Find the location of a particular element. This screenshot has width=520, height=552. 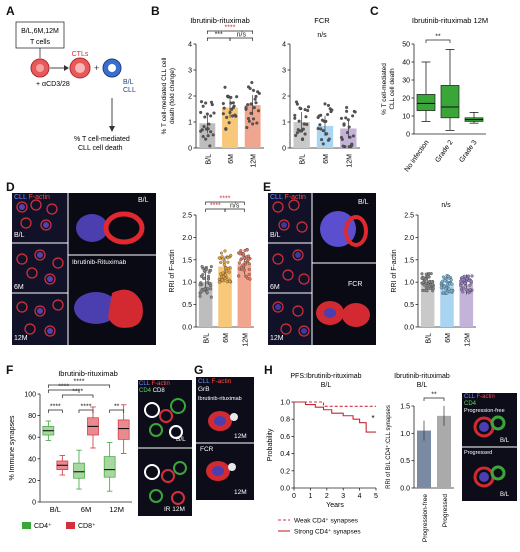

micro-d-ibrutinib: Ibrutinib-Rituximab is located at coordinates (99, 262).